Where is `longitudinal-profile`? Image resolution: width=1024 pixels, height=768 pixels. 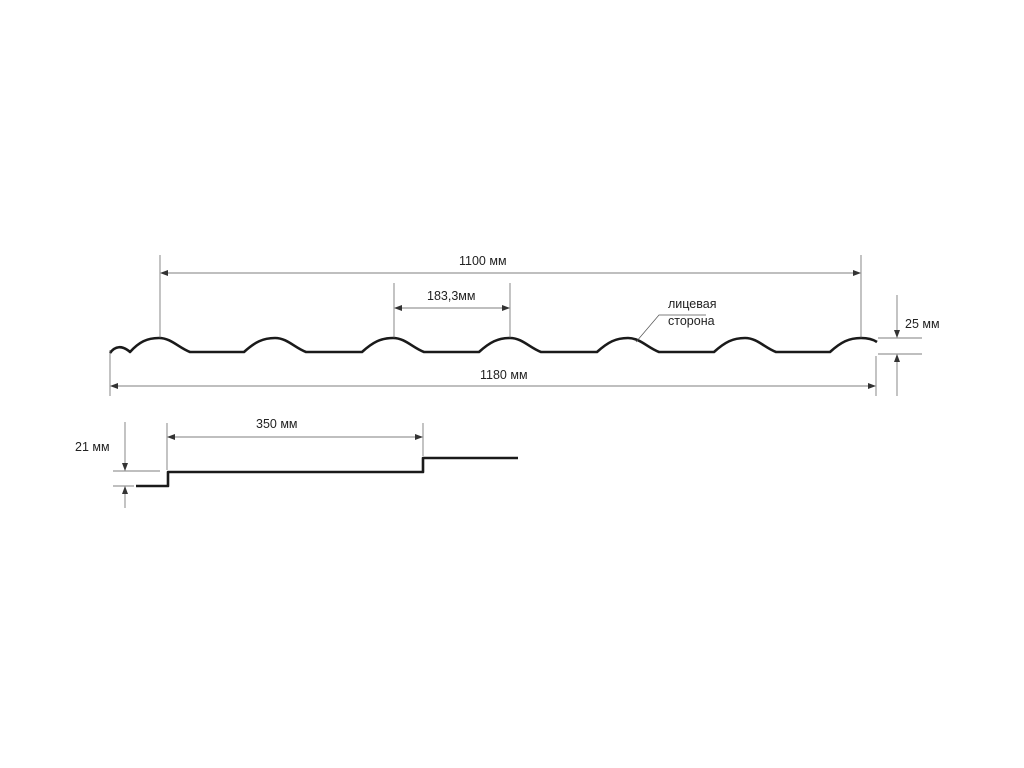 longitudinal-profile is located at coordinates (327, 472).